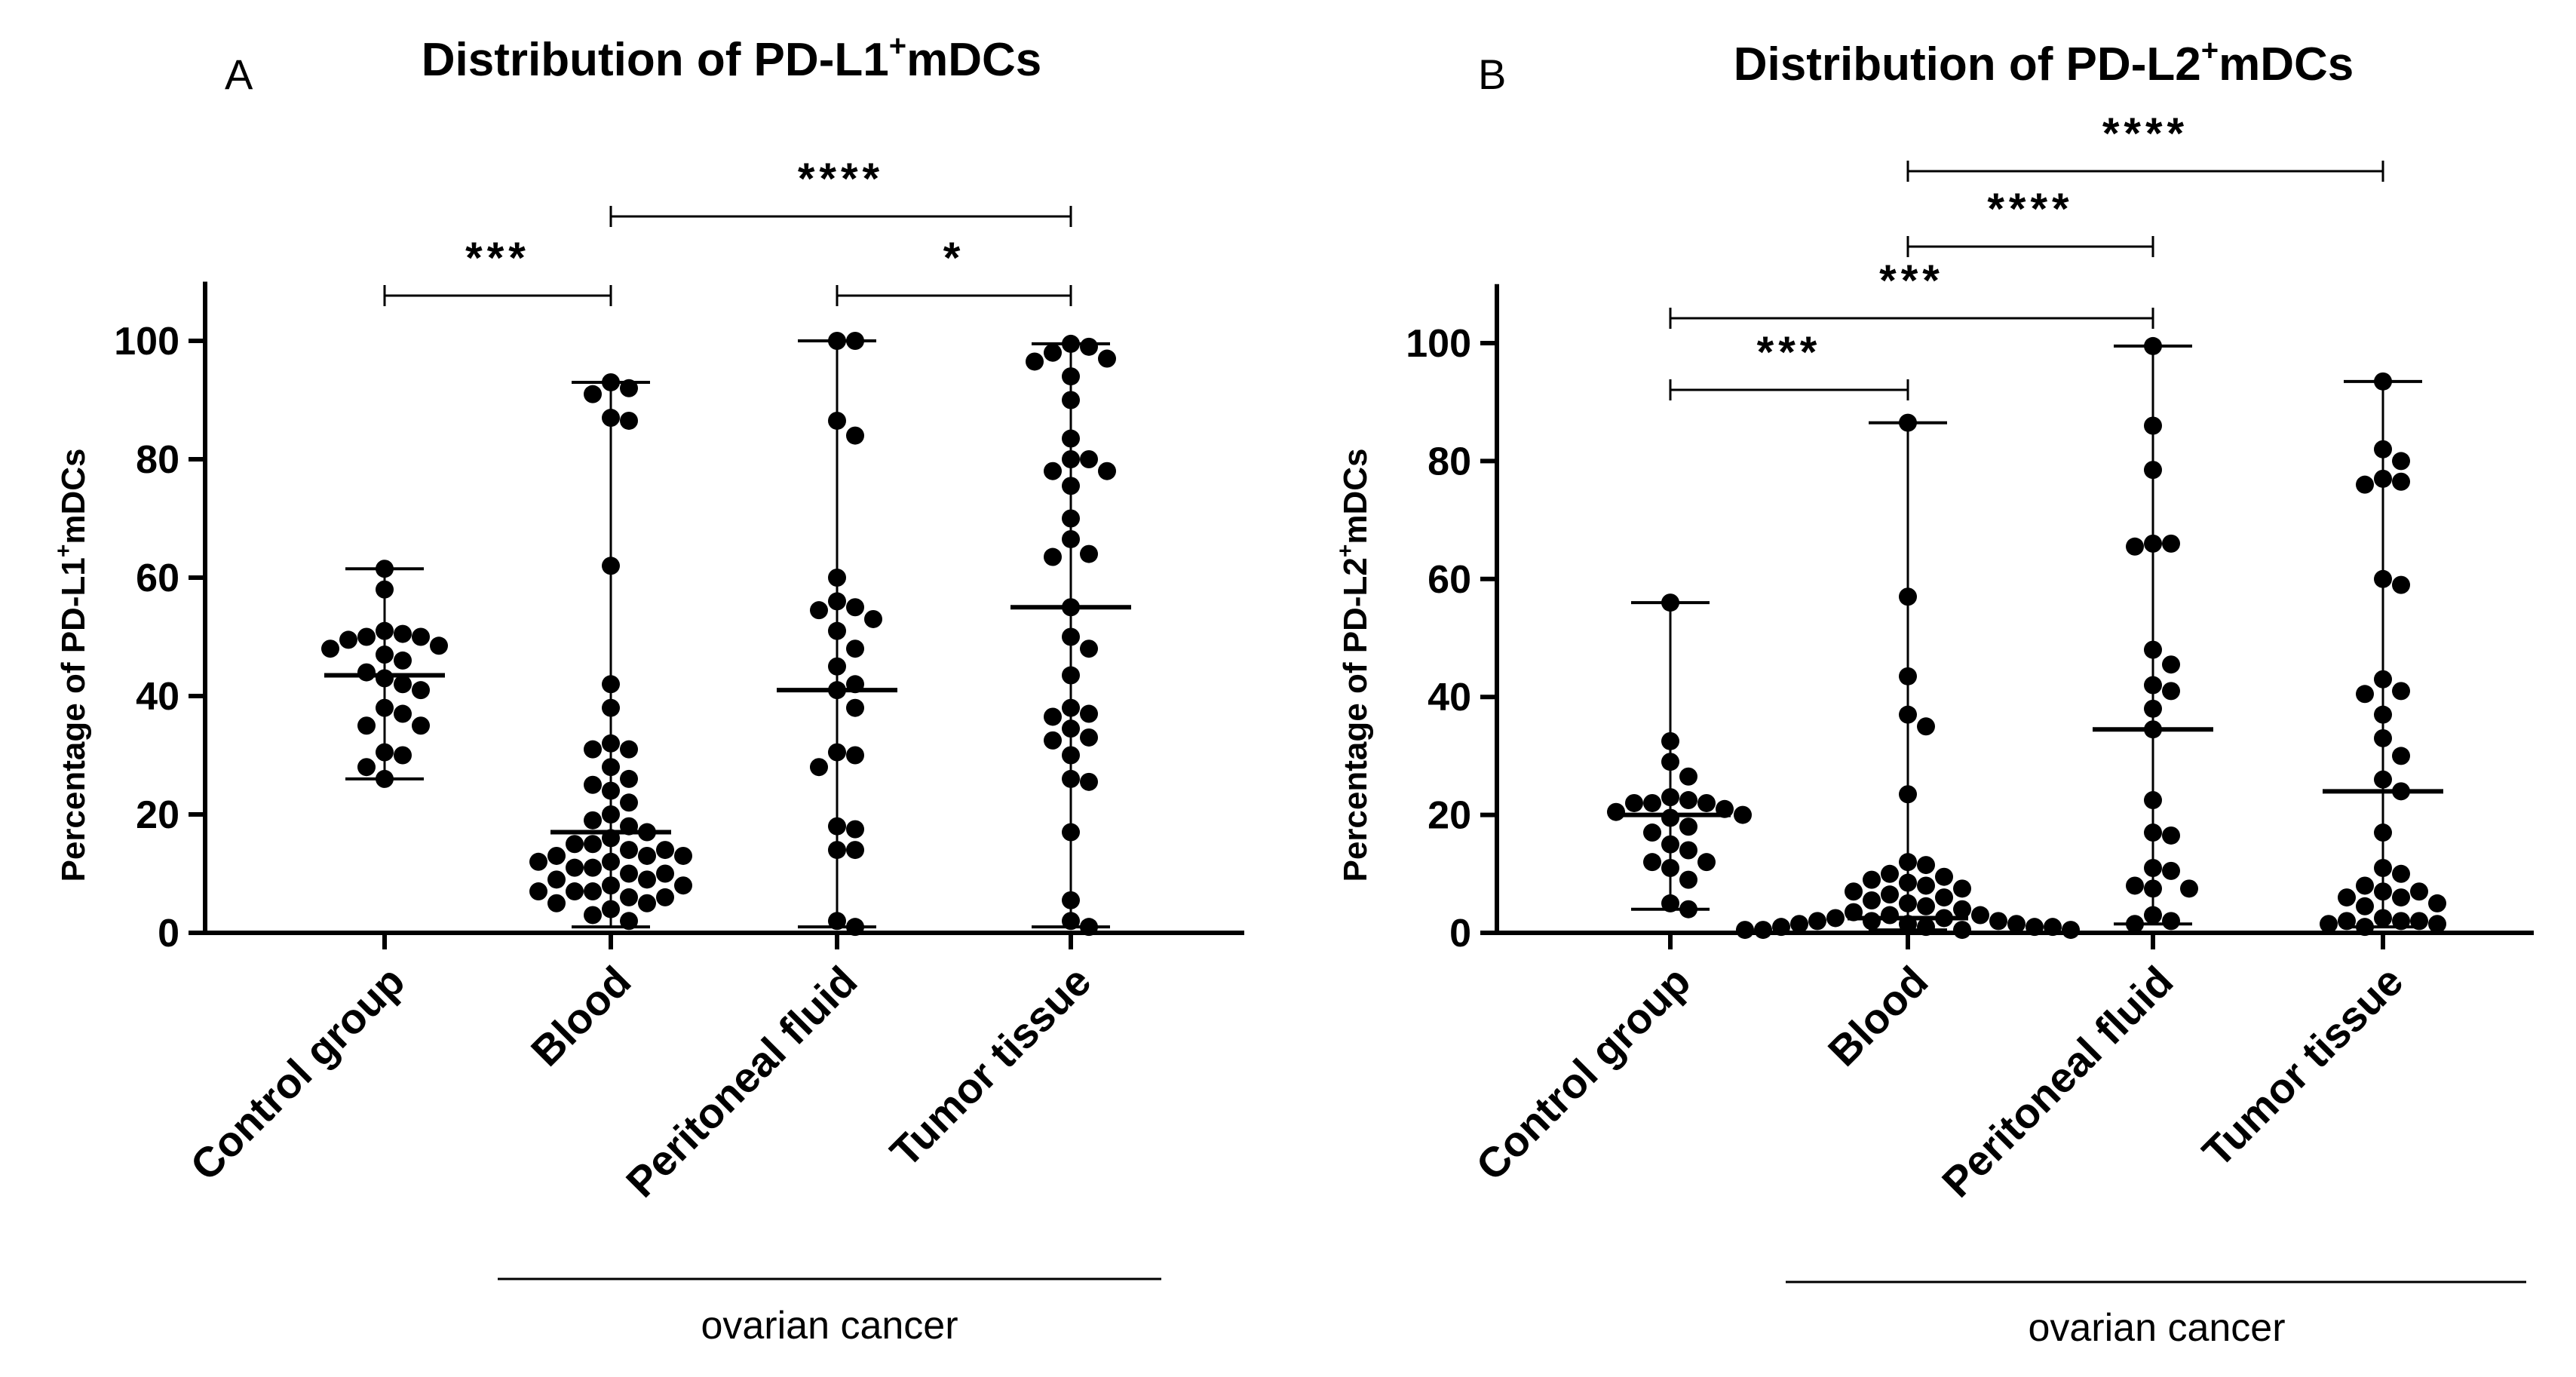 This screenshot has height=1377, width=2576. Describe the element at coordinates (2026, 254) in the screenshot. I see `significance-brackets: **************` at that location.